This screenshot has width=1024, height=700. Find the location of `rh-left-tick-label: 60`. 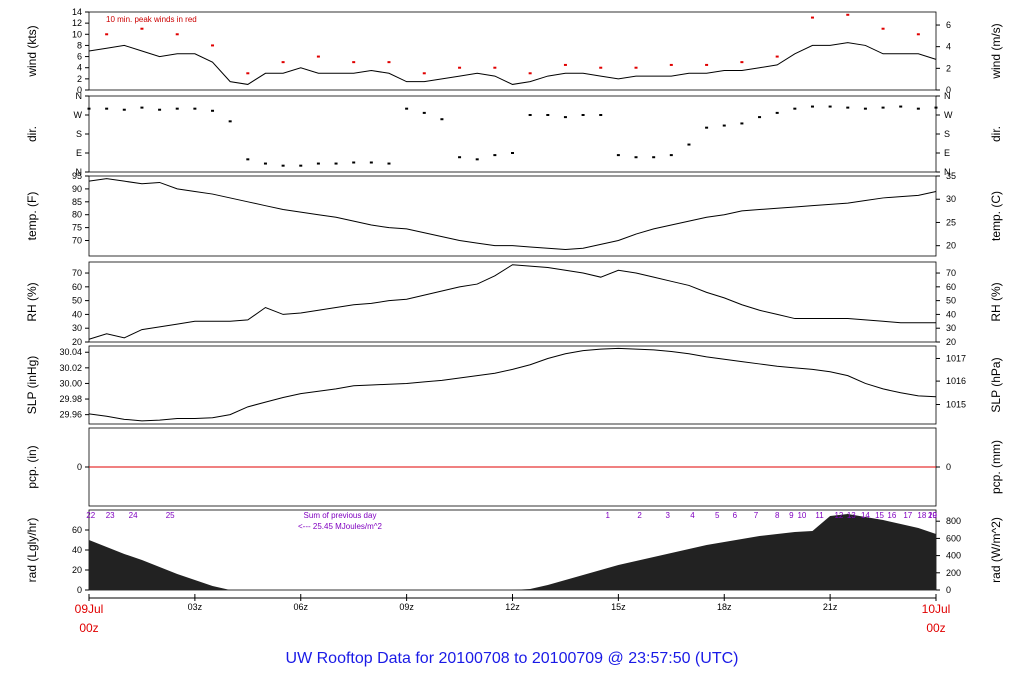

rh-left-tick-label: 60 is located at coordinates (77, 287).